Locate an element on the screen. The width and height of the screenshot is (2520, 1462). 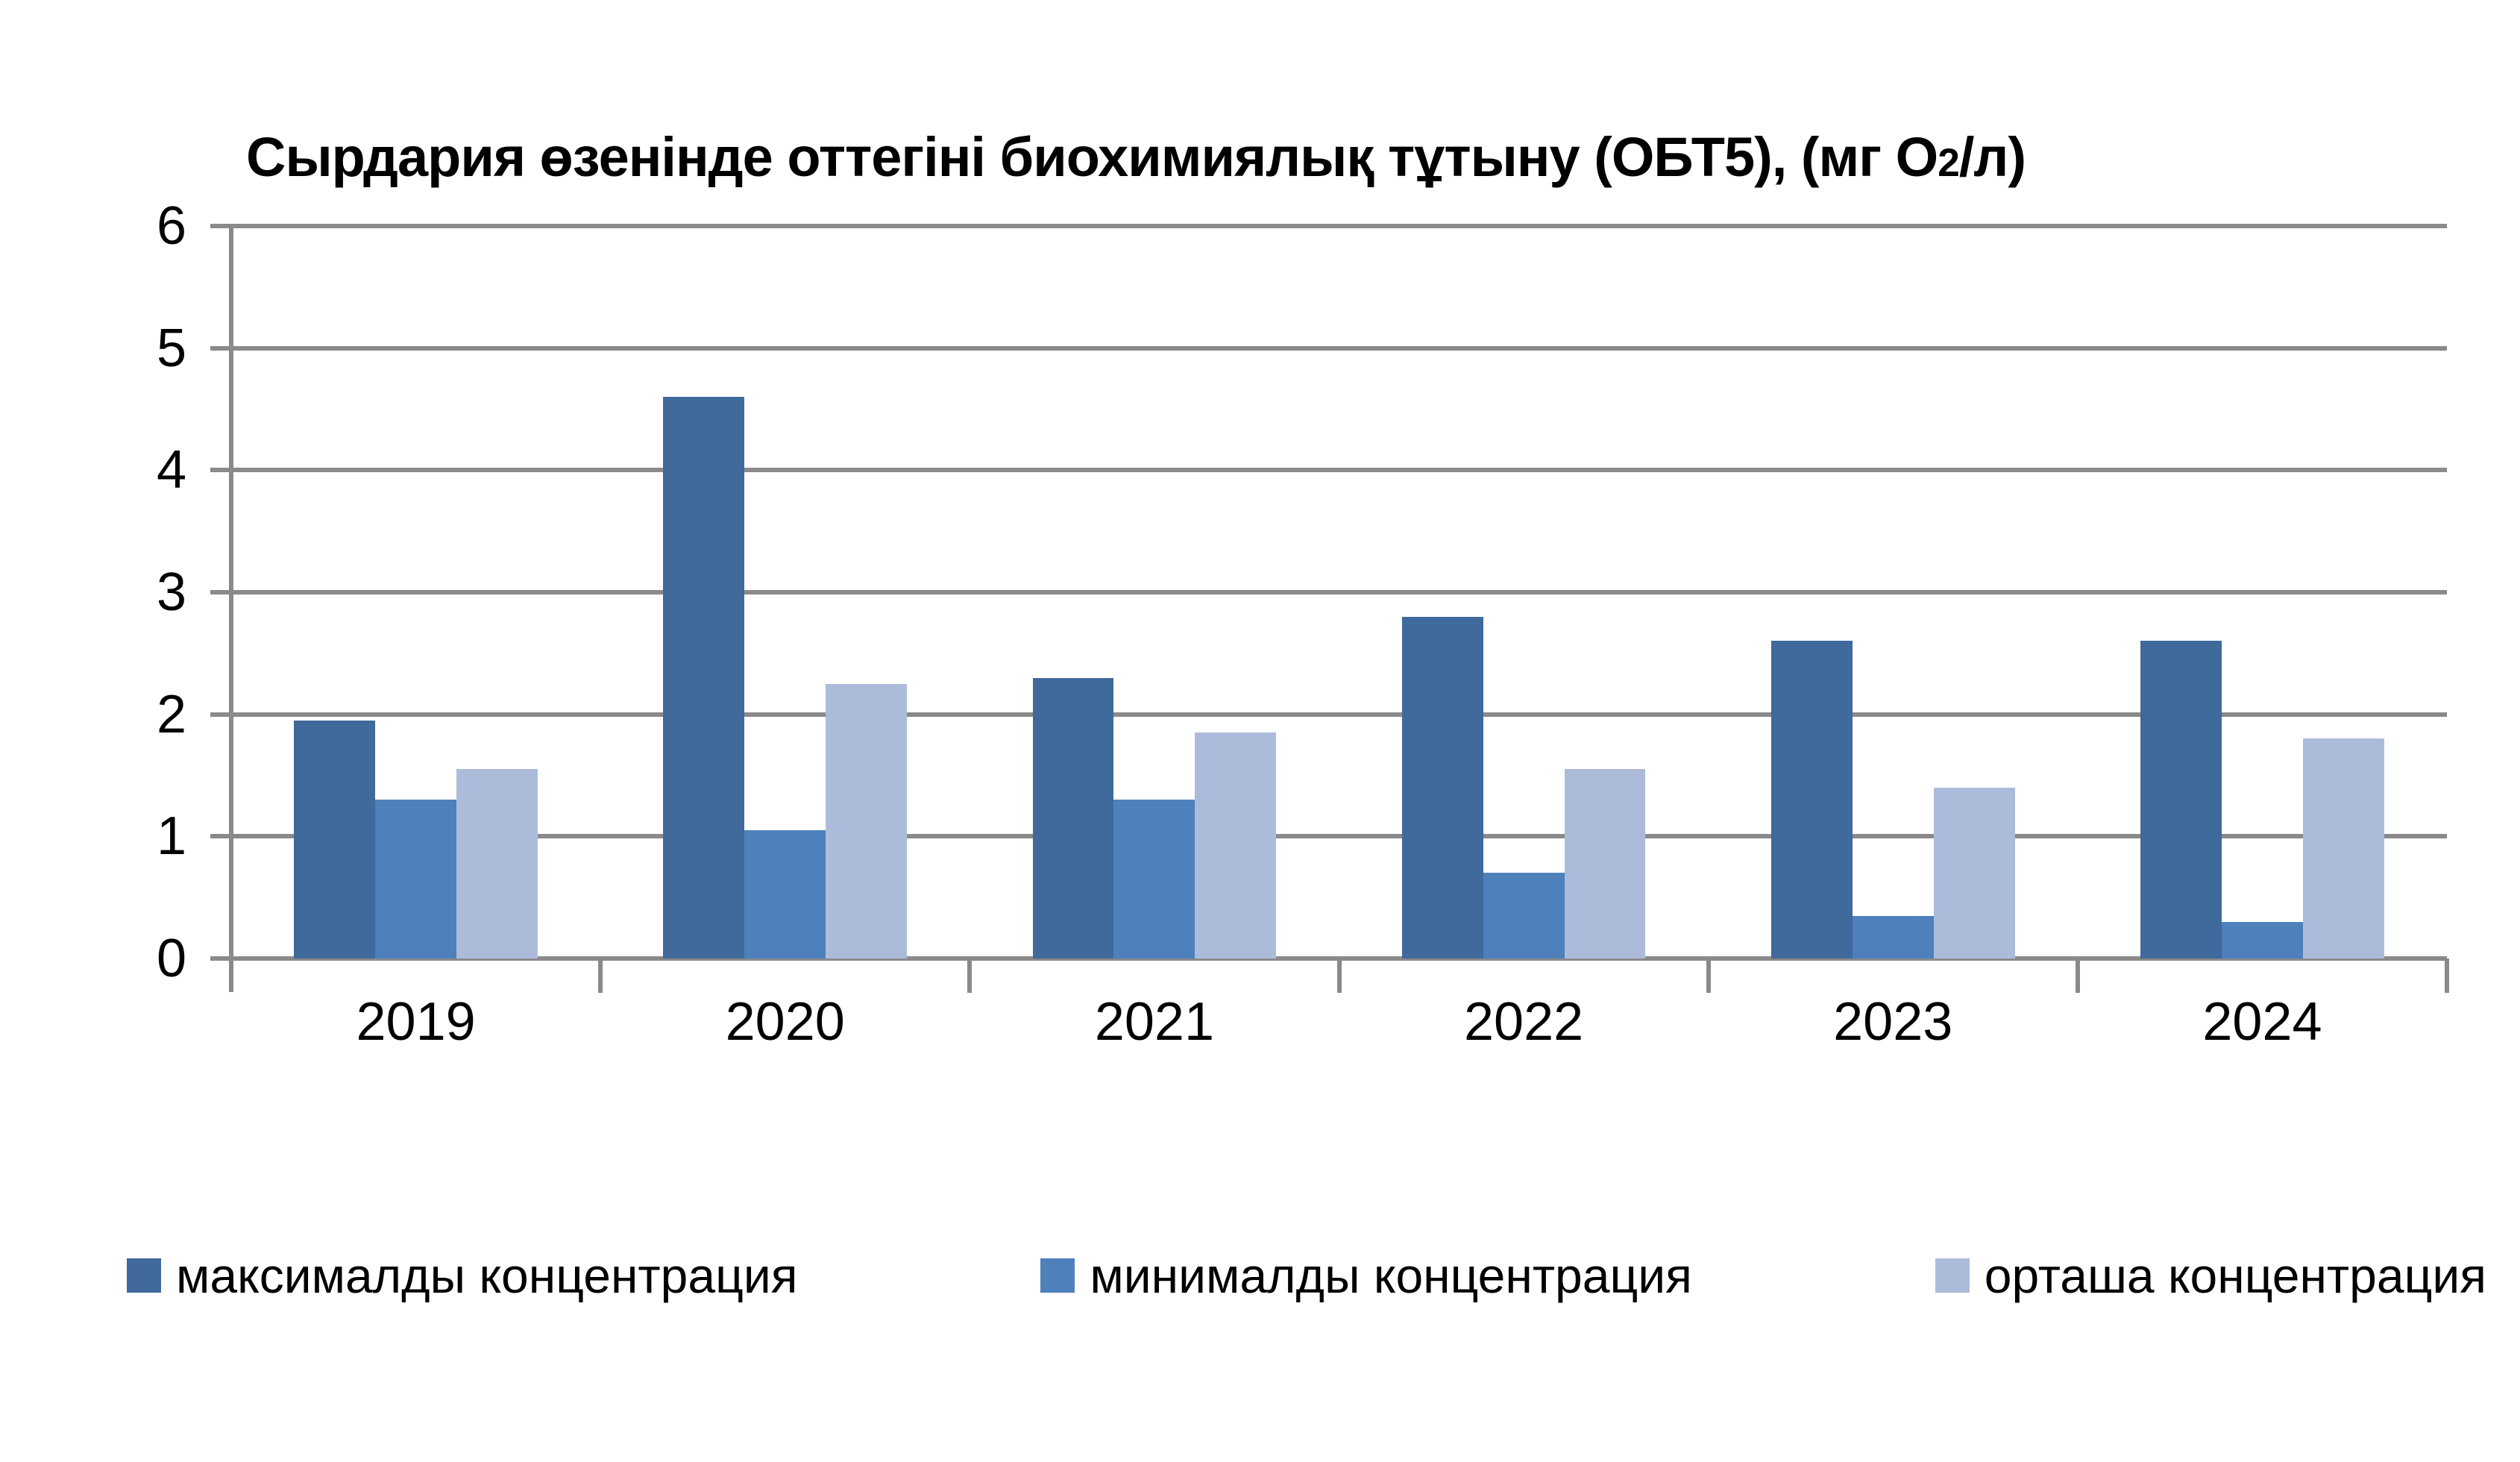
x-tick-label-2022: 2022 is located at coordinates (1523, 1022).